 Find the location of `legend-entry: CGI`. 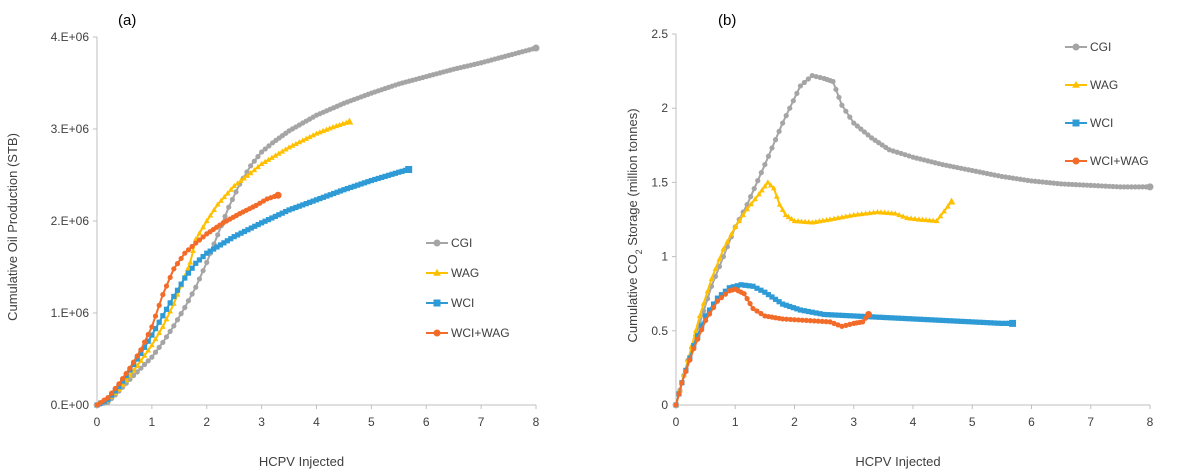

legend-entry: CGI is located at coordinates (1088, 47).